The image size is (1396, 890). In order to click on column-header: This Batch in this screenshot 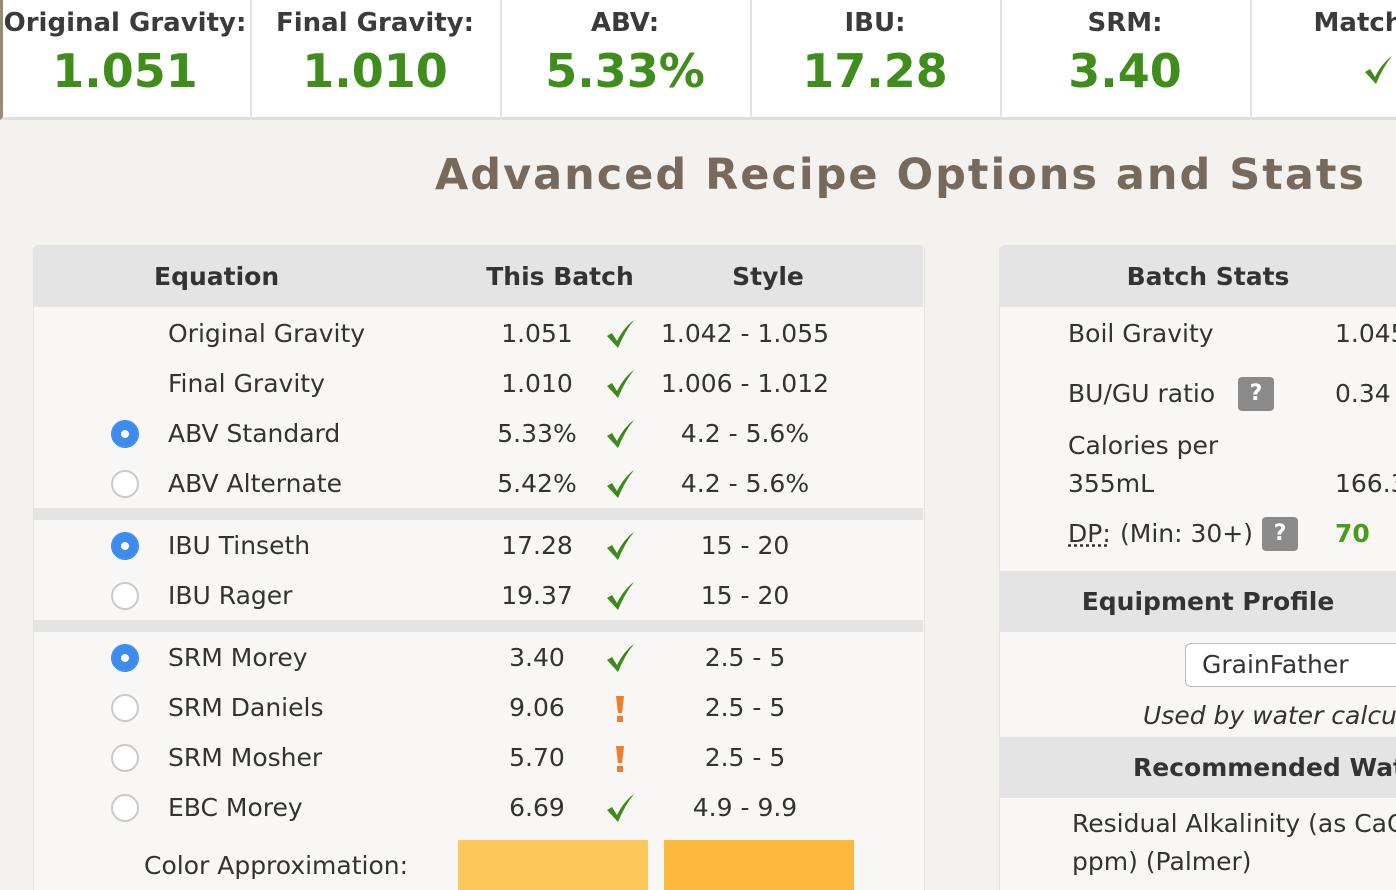, I will do `click(560, 276)`.